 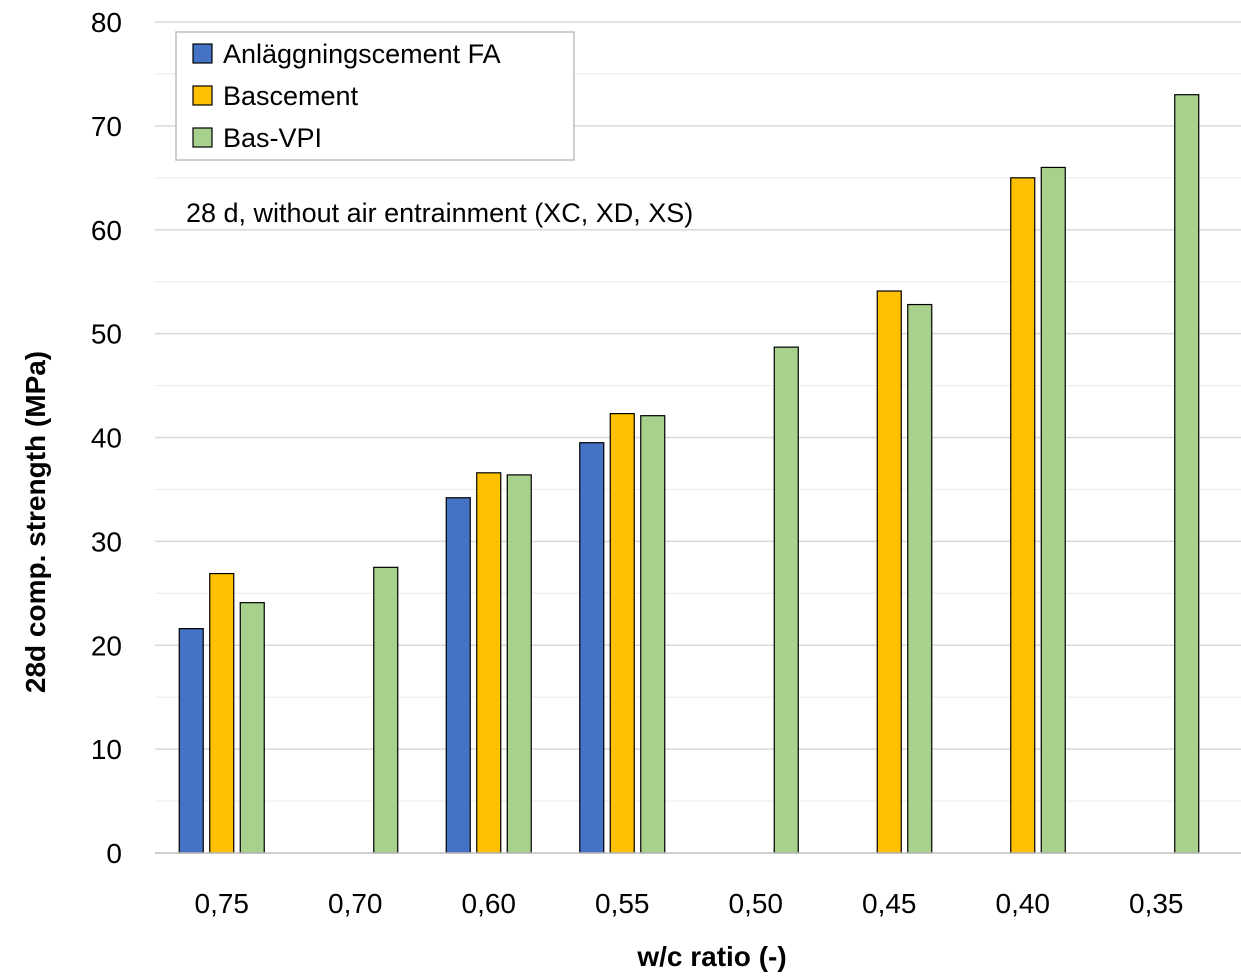 I want to click on x-tick-label: 0,60, so click(x=489, y=903).